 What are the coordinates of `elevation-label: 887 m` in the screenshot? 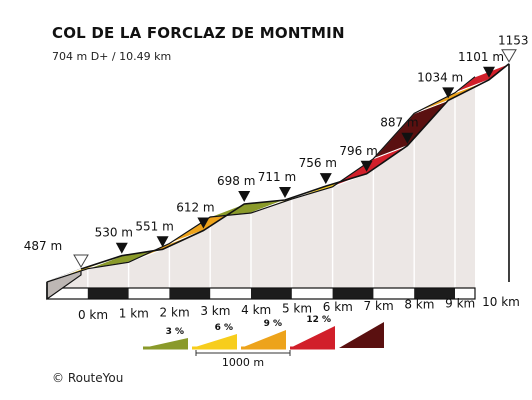 It's located at (399, 123).